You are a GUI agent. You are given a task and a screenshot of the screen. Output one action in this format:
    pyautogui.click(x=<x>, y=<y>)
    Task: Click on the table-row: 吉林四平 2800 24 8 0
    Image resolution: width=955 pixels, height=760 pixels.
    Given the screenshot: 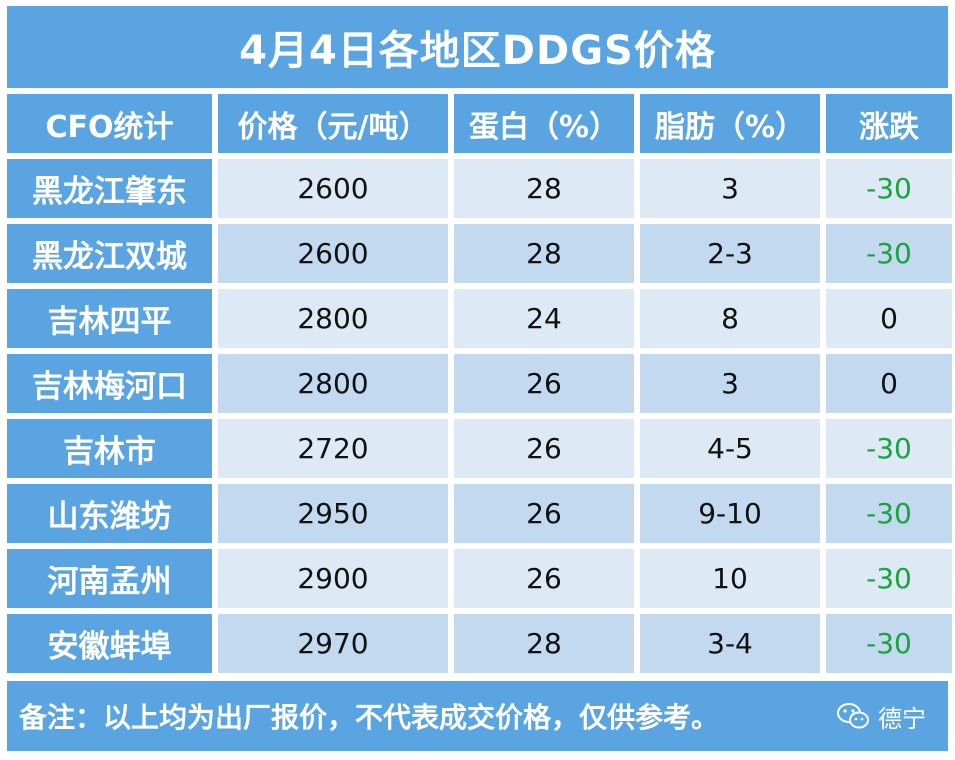 What is the action you would take?
    pyautogui.click(x=479, y=318)
    